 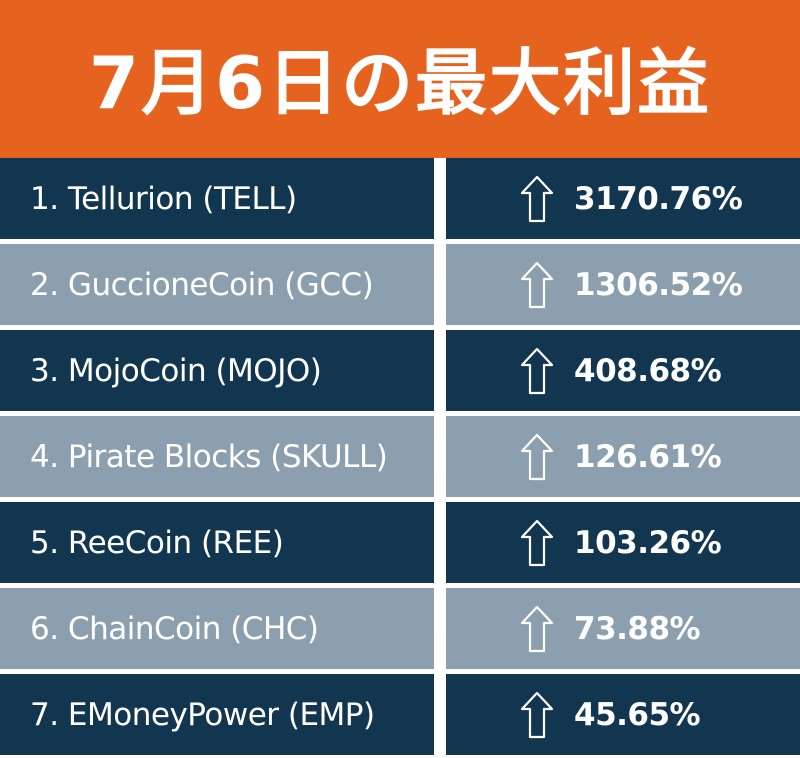 I want to click on table-row: 1. Tellurion (TELL) 3170.76%, so click(x=400, y=198).